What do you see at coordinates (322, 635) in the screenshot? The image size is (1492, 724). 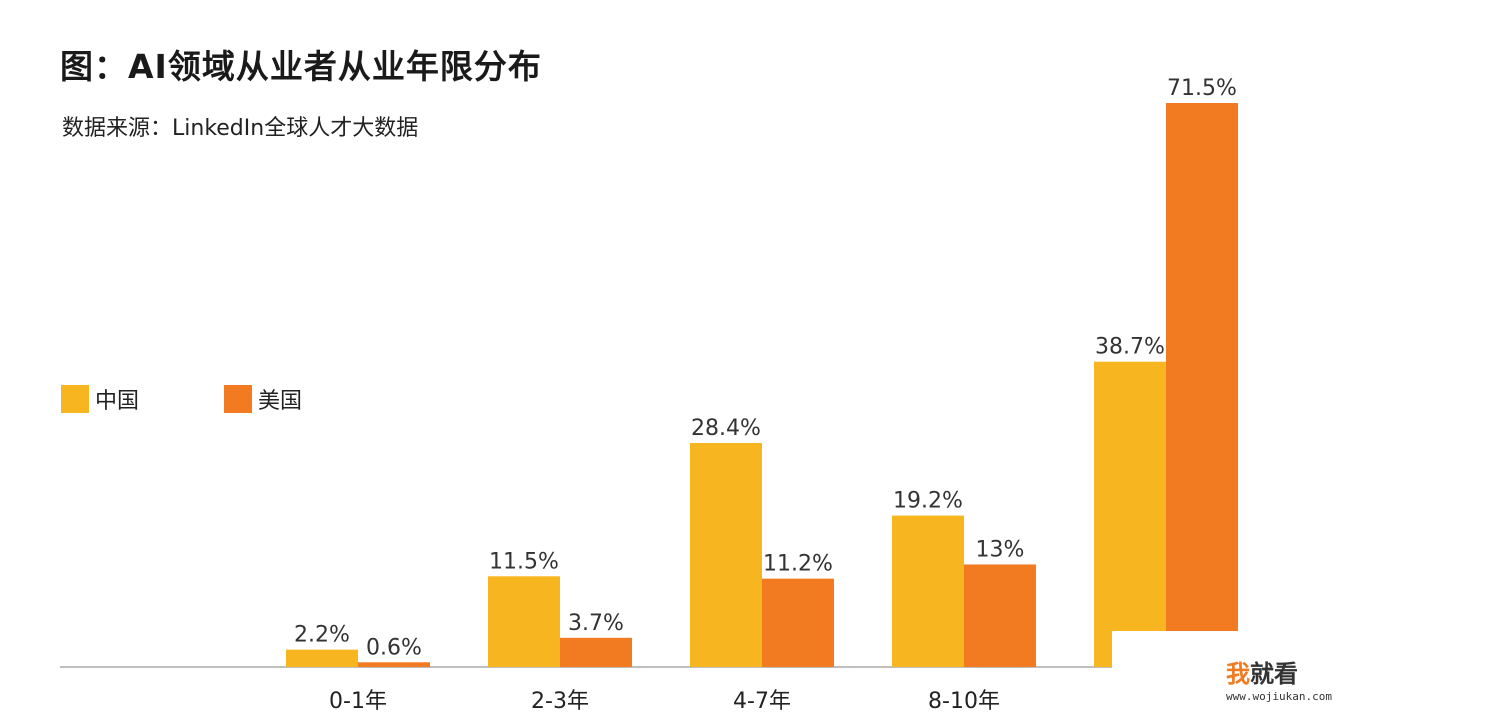 I see `data-label-china-0: 2.2%` at bounding box center [322, 635].